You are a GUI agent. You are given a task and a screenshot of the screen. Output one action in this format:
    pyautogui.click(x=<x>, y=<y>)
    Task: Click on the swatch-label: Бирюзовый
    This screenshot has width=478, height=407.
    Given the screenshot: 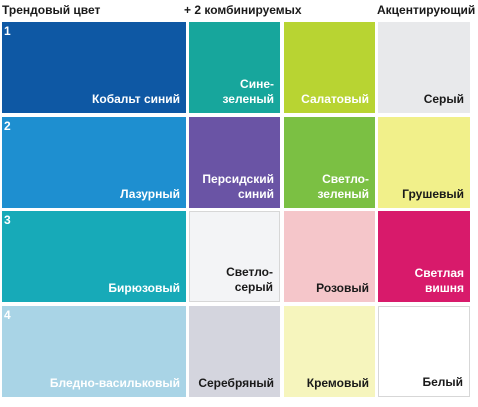 What is the action you would take?
    pyautogui.click(x=144, y=288)
    